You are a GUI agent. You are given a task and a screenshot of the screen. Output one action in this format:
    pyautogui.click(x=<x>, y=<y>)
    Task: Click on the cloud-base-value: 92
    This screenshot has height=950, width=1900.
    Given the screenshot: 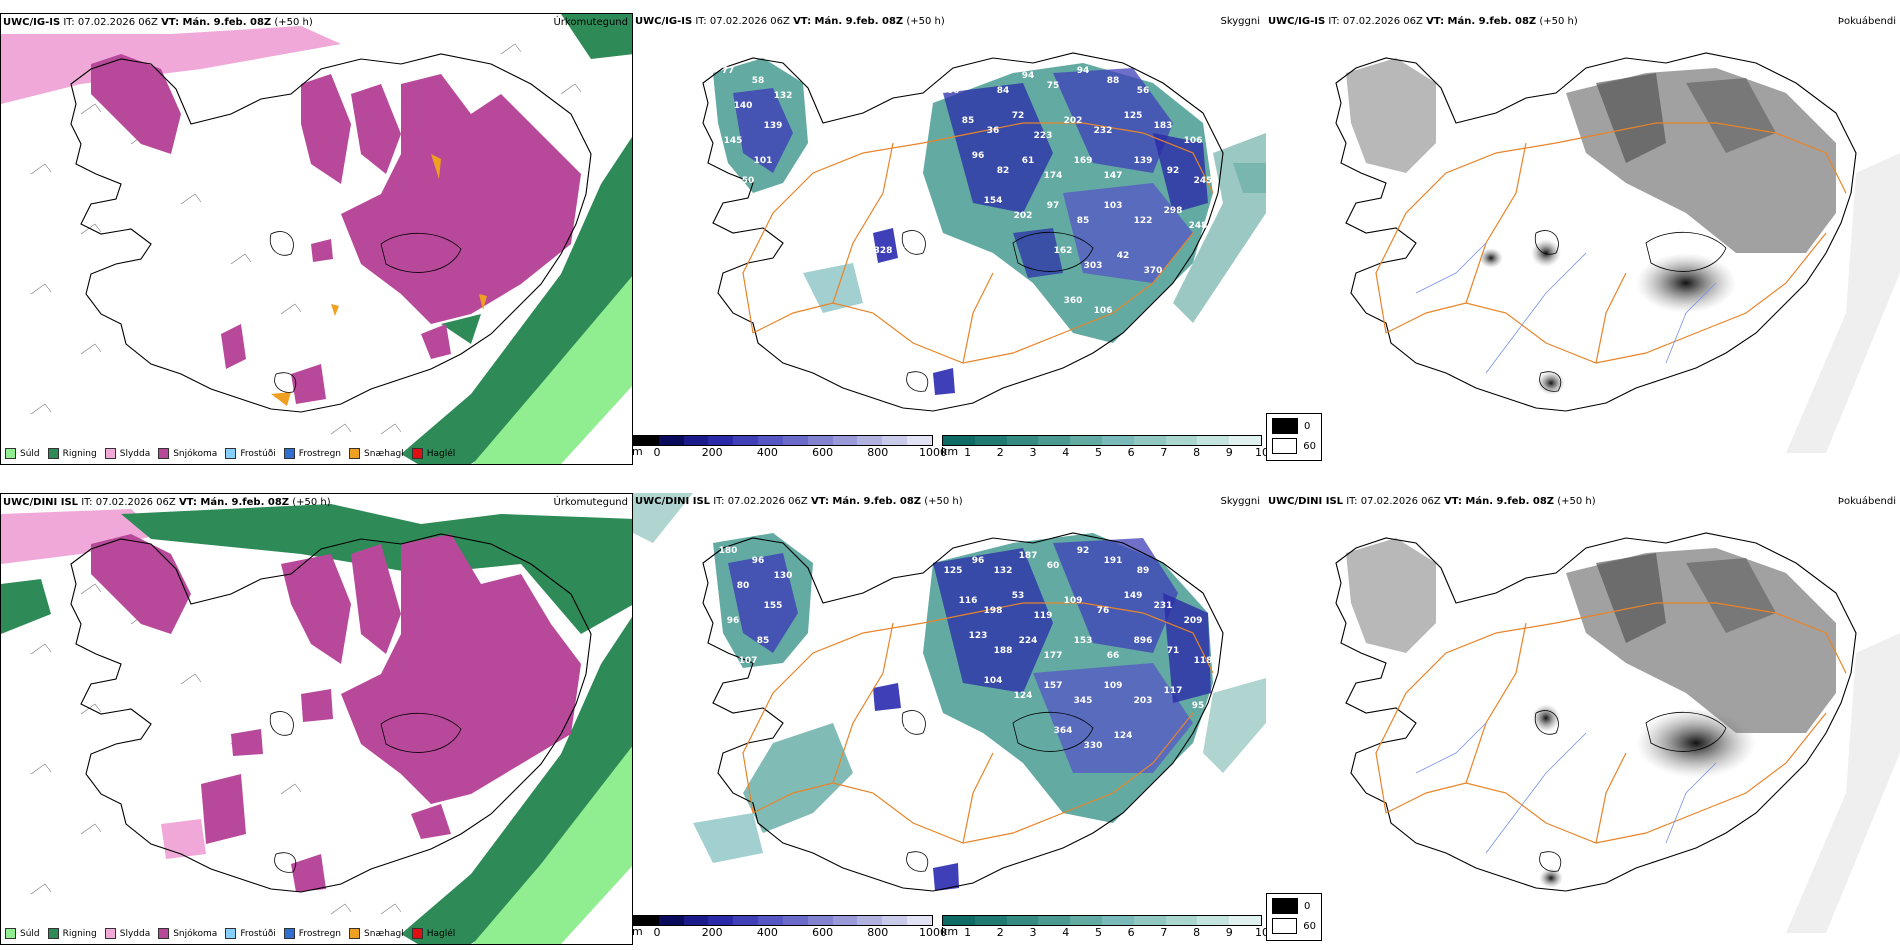 What is the action you would take?
    pyautogui.click(x=1083, y=551)
    